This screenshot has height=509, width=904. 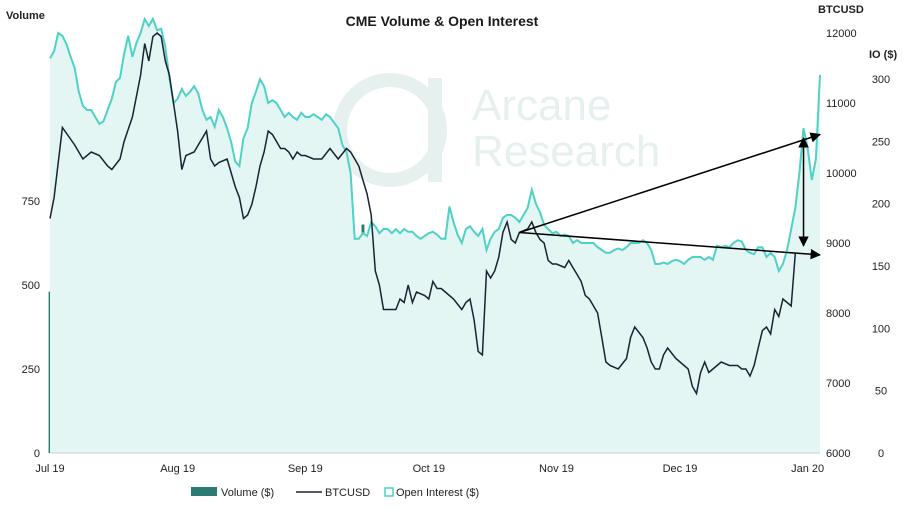 What do you see at coordinates (838, 244) in the screenshot?
I see `btc-tick-label: 9000` at bounding box center [838, 244].